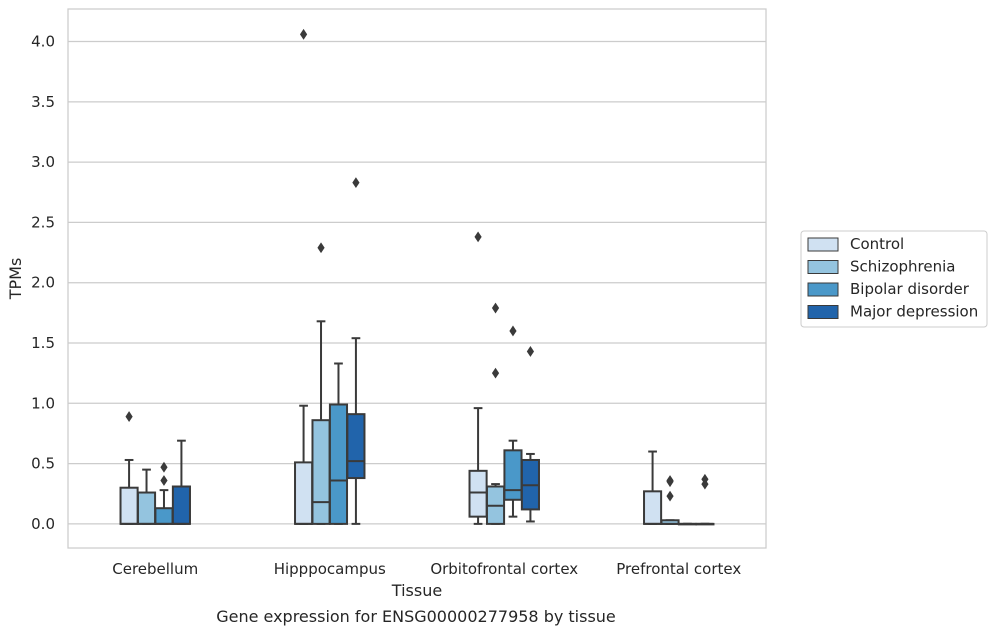 The height and width of the screenshot is (634, 997). I want to click on y-tick-label: 2.0, so click(43, 283).